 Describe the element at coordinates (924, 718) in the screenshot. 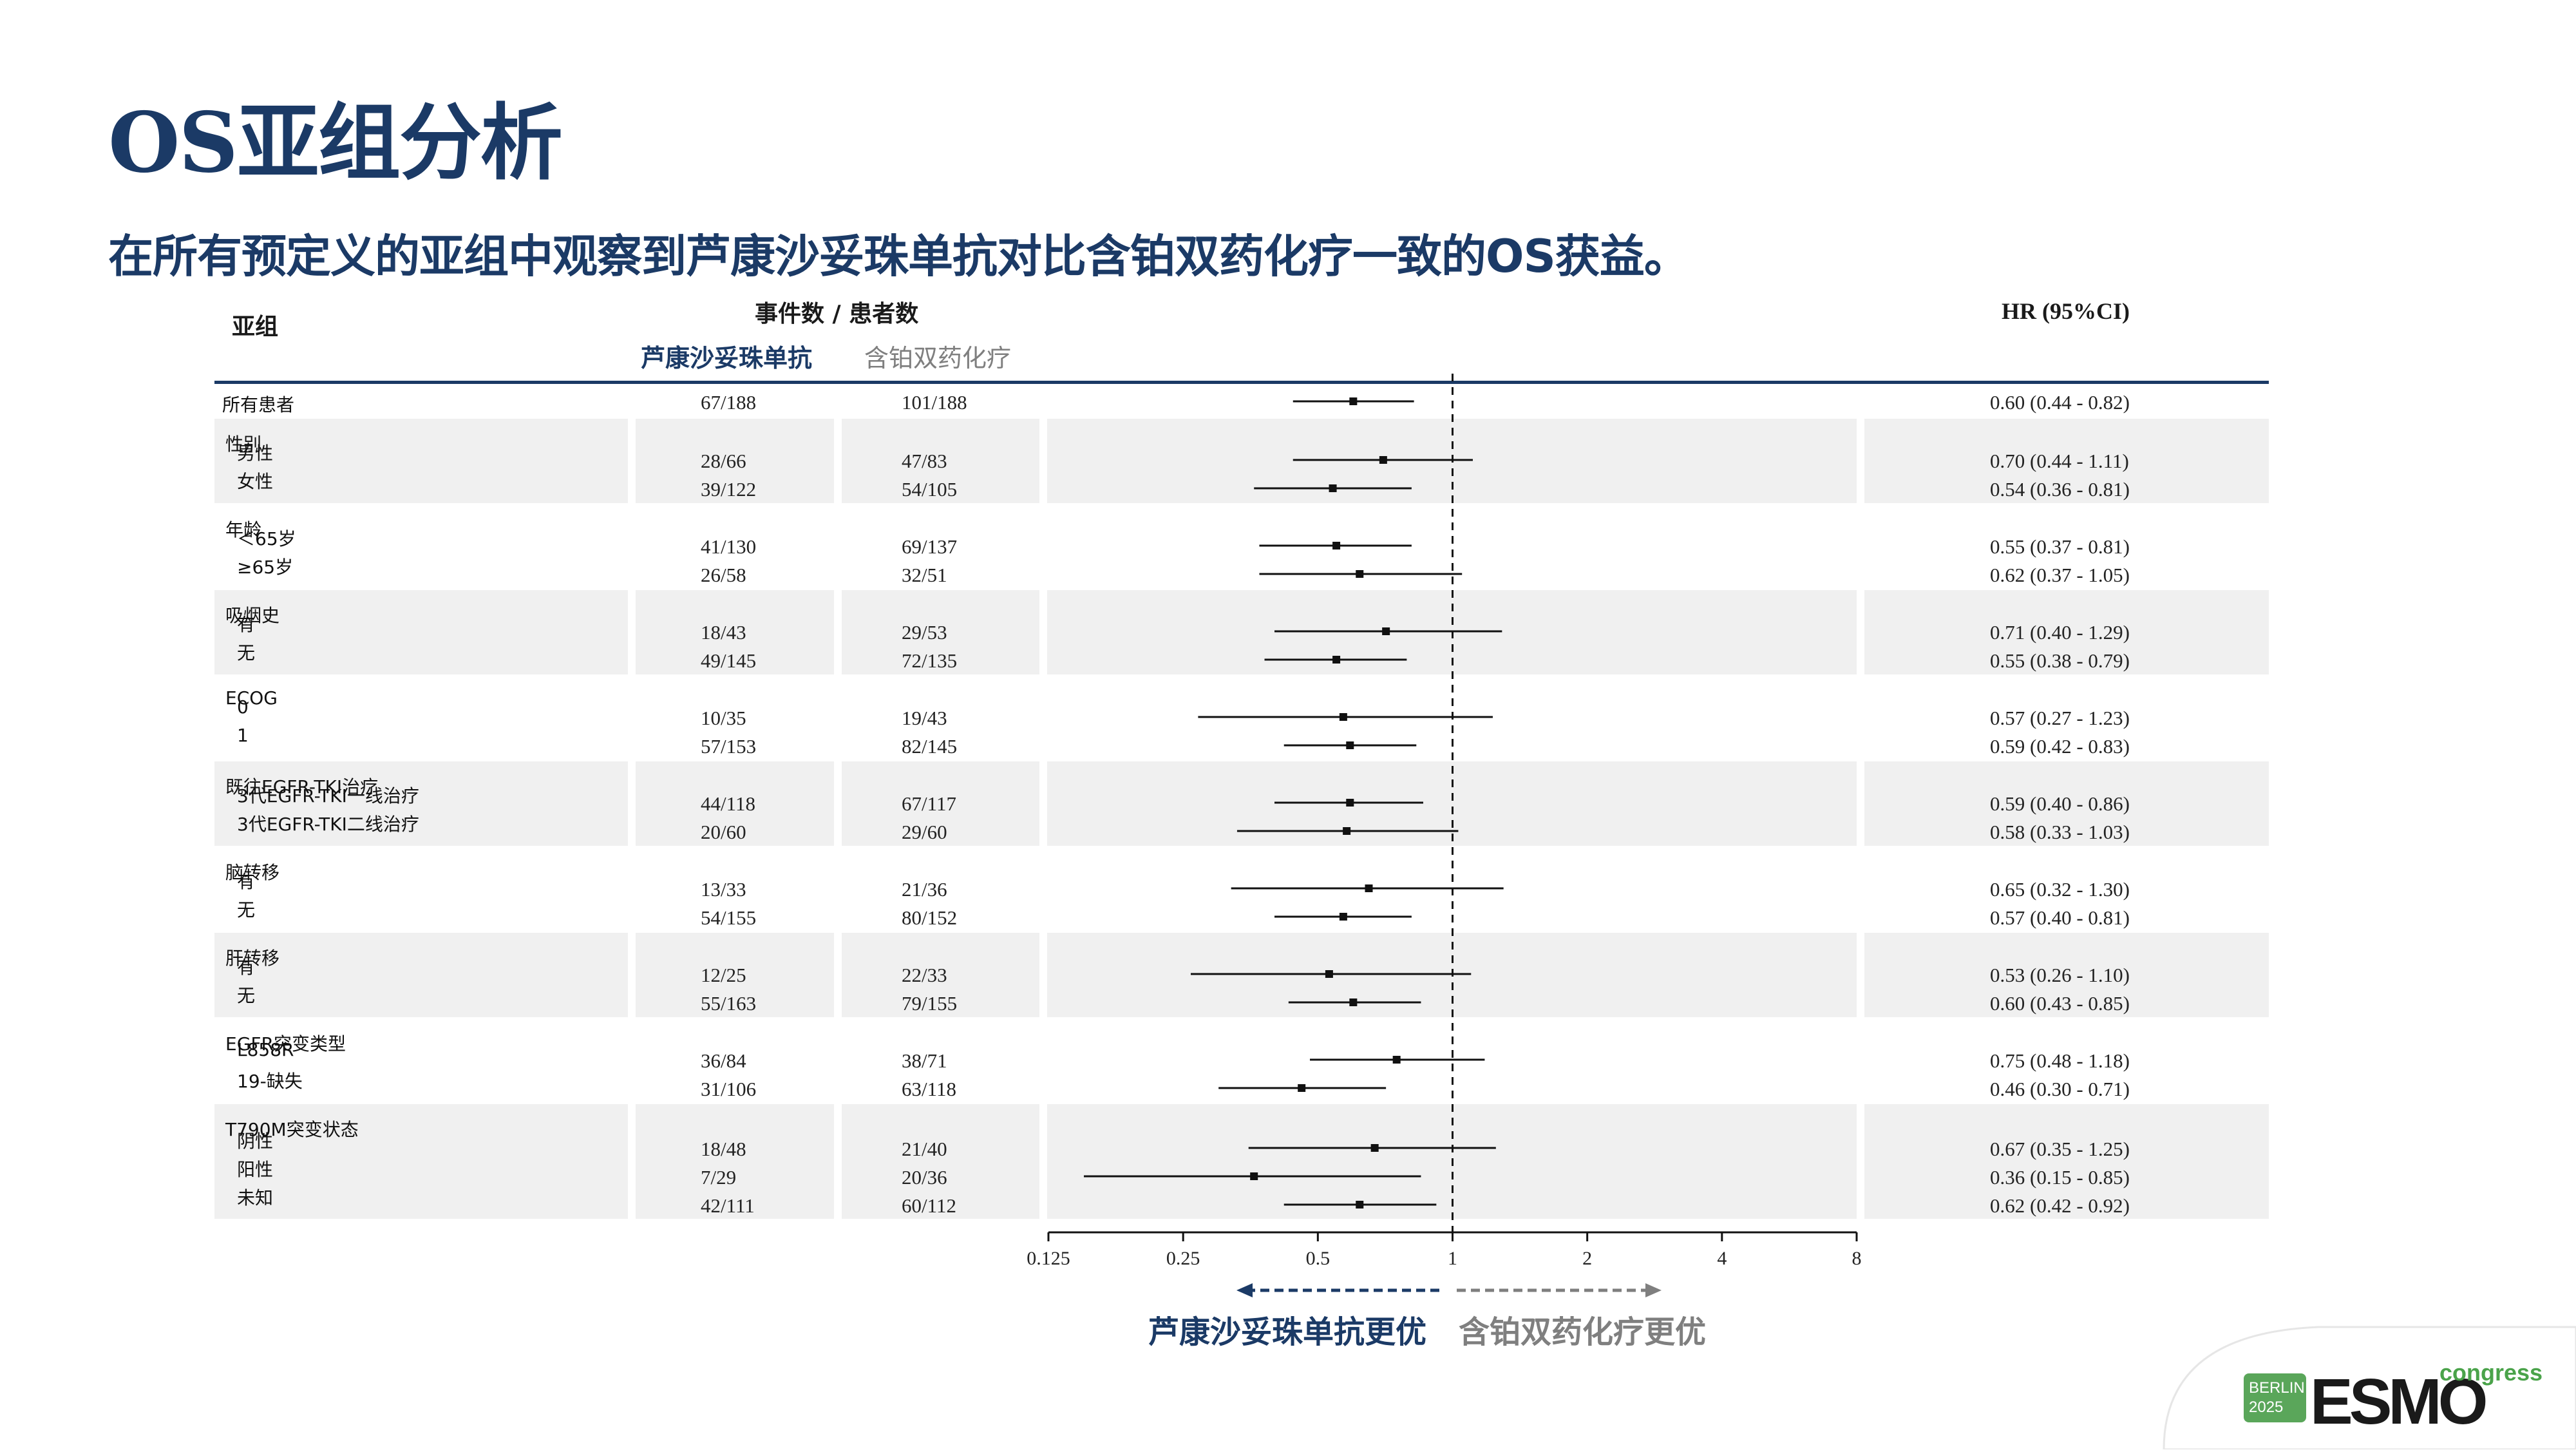

I see `events-arm2: 19/43` at that location.